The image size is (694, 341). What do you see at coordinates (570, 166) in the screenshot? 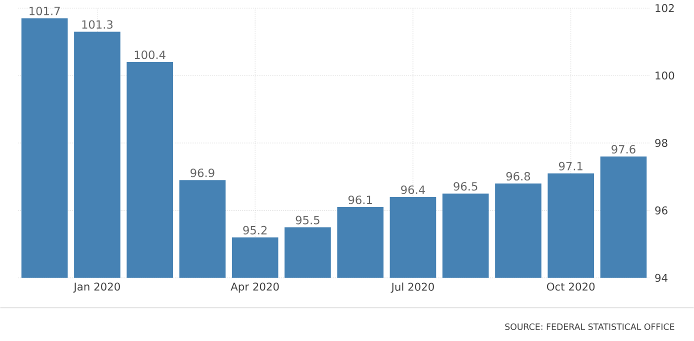
I see `data-label: 97.1` at bounding box center [570, 166].